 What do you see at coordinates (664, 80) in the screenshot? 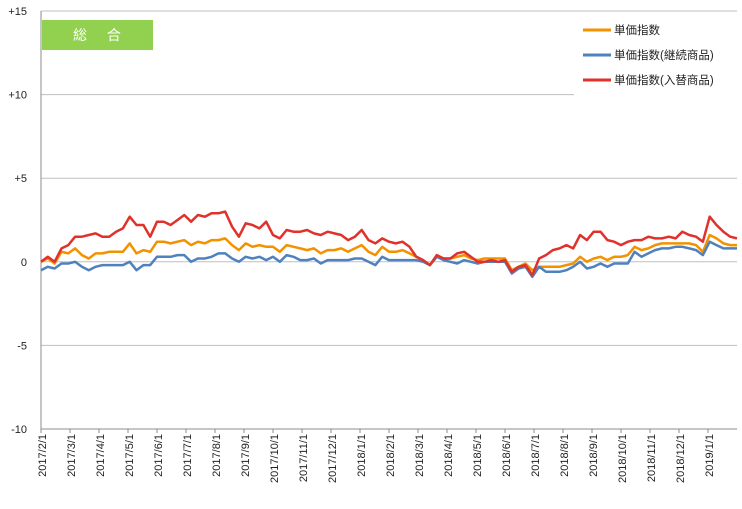
I see `legend-label: 単価指数(入替商品)` at bounding box center [664, 80].